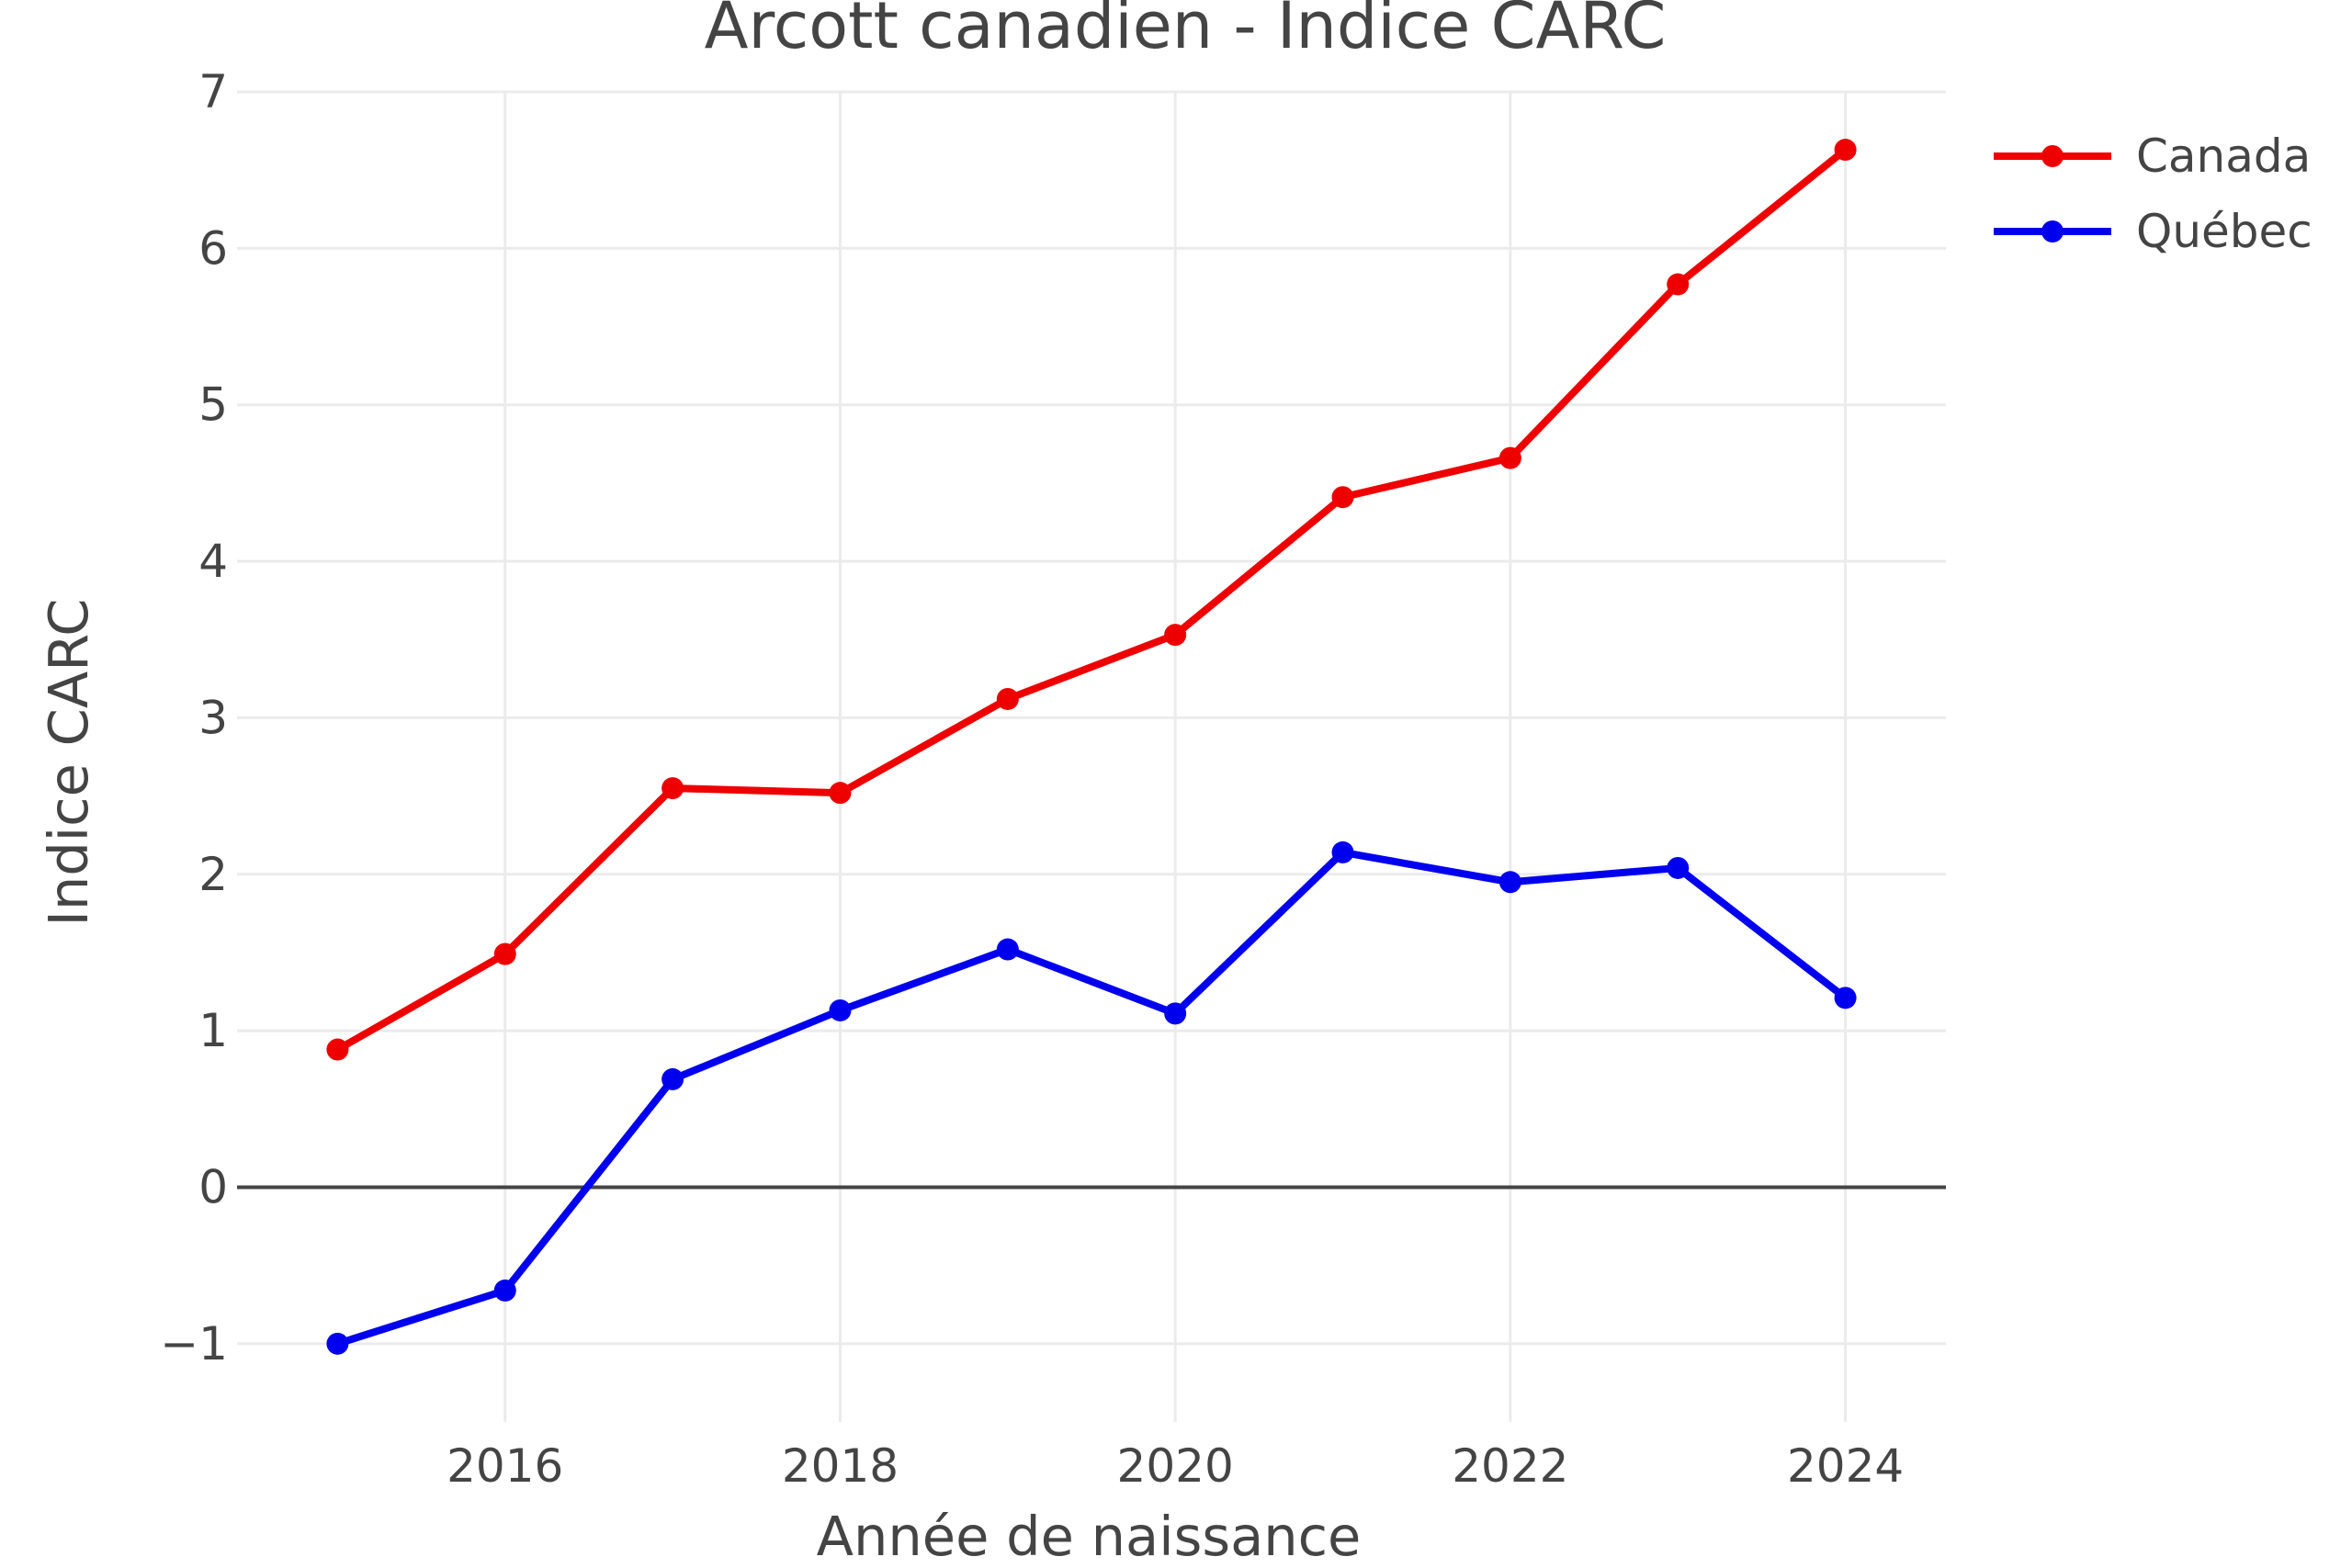 The width and height of the screenshot is (2352, 1568). I want to click on y-tick-label: −1, so click(194, 1344).